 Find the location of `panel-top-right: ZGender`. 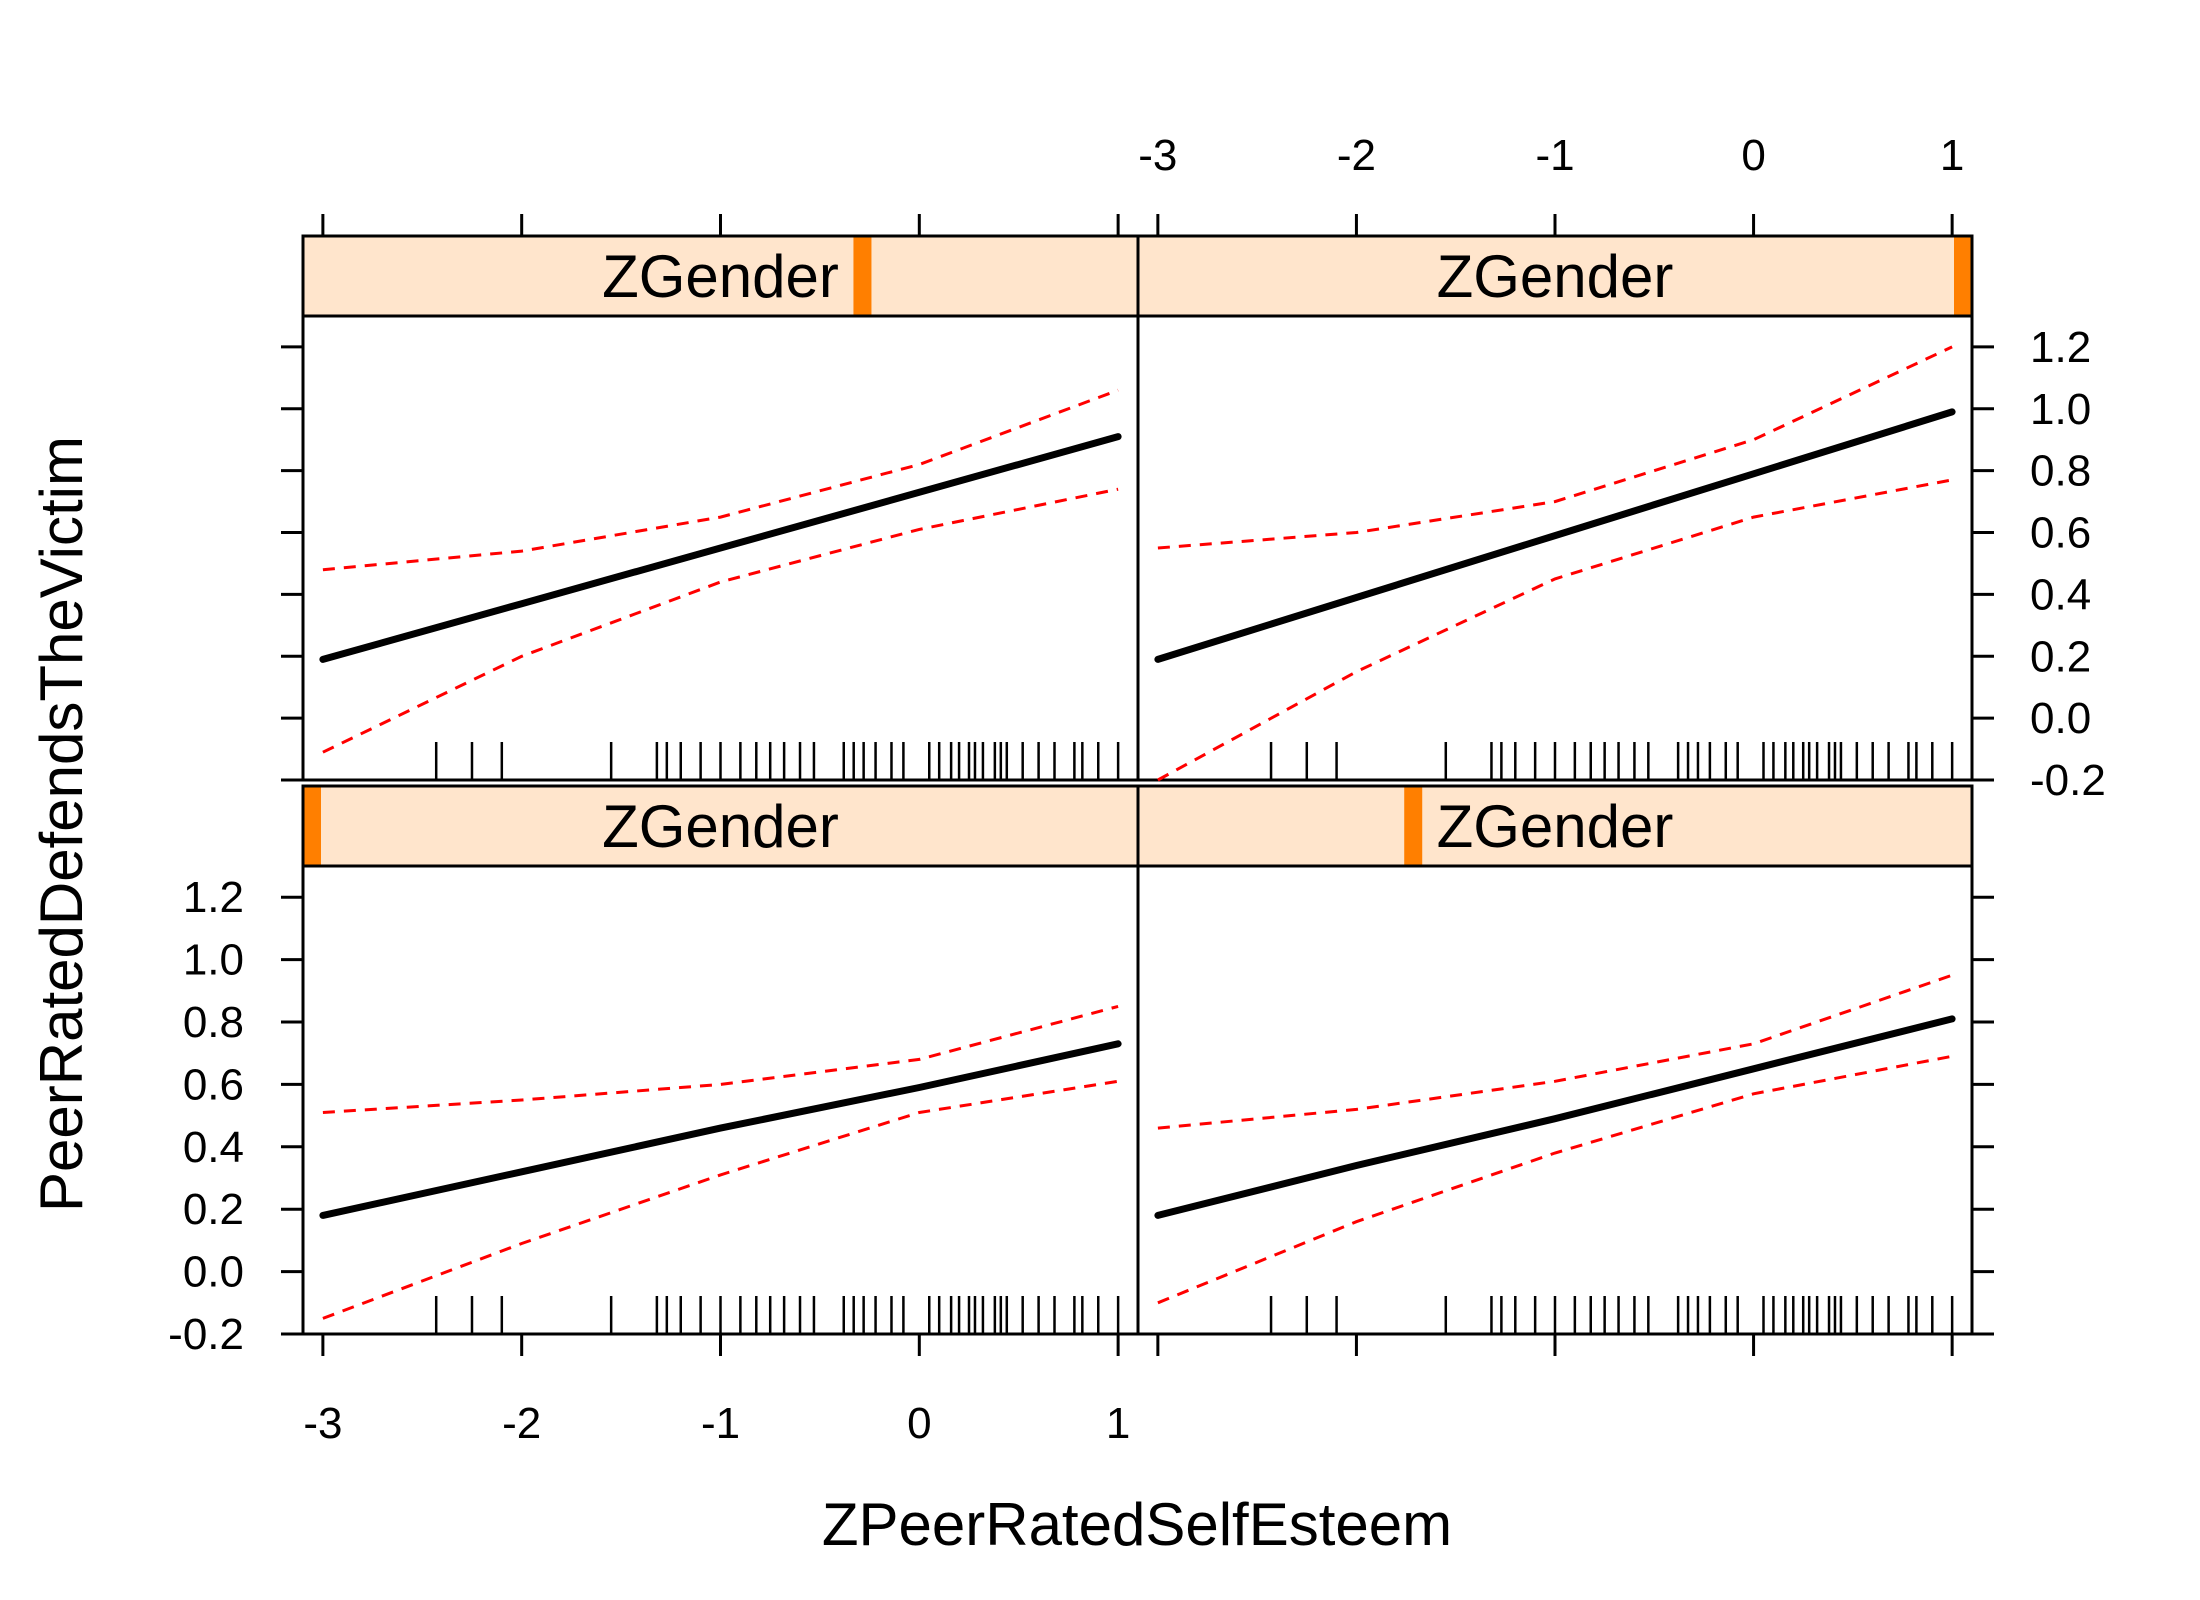

panel-top-right: ZGender is located at coordinates (1555, 508).